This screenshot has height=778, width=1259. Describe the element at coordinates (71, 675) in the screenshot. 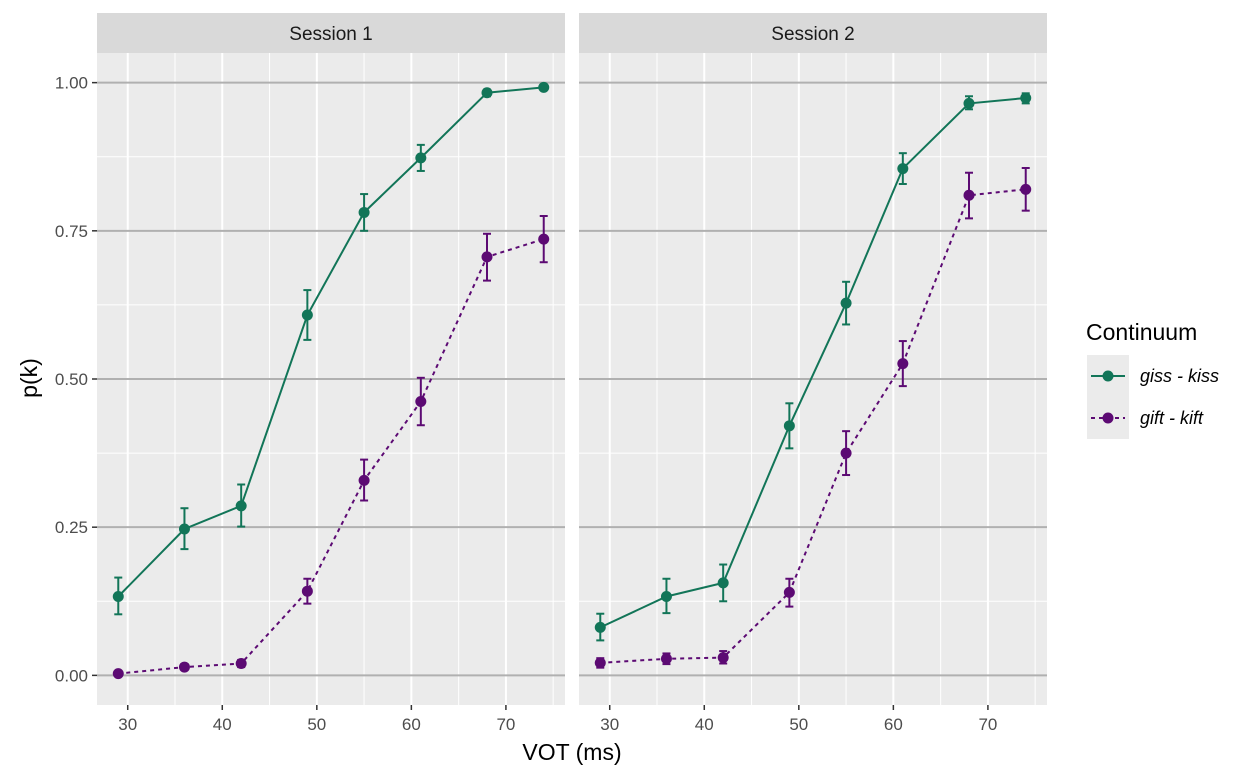

I see `y-tick-label: 0.00` at that location.